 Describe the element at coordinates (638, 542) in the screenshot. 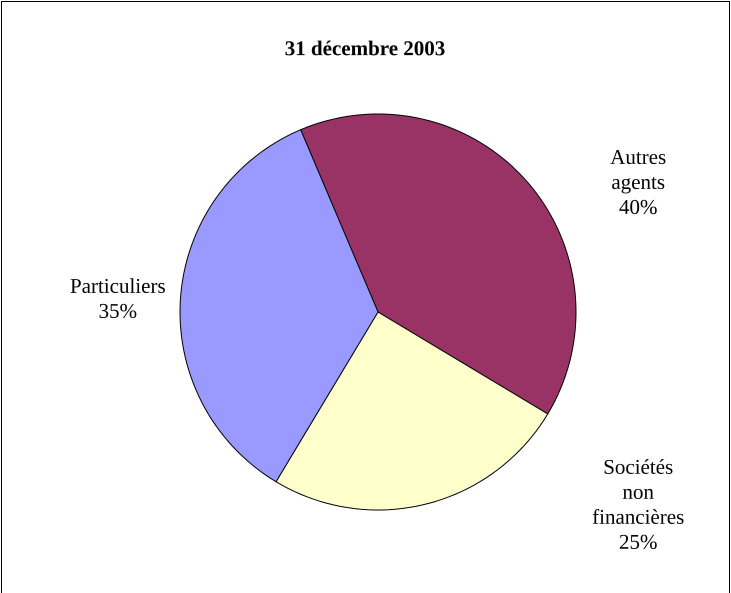

I see `data-label: 25%` at that location.